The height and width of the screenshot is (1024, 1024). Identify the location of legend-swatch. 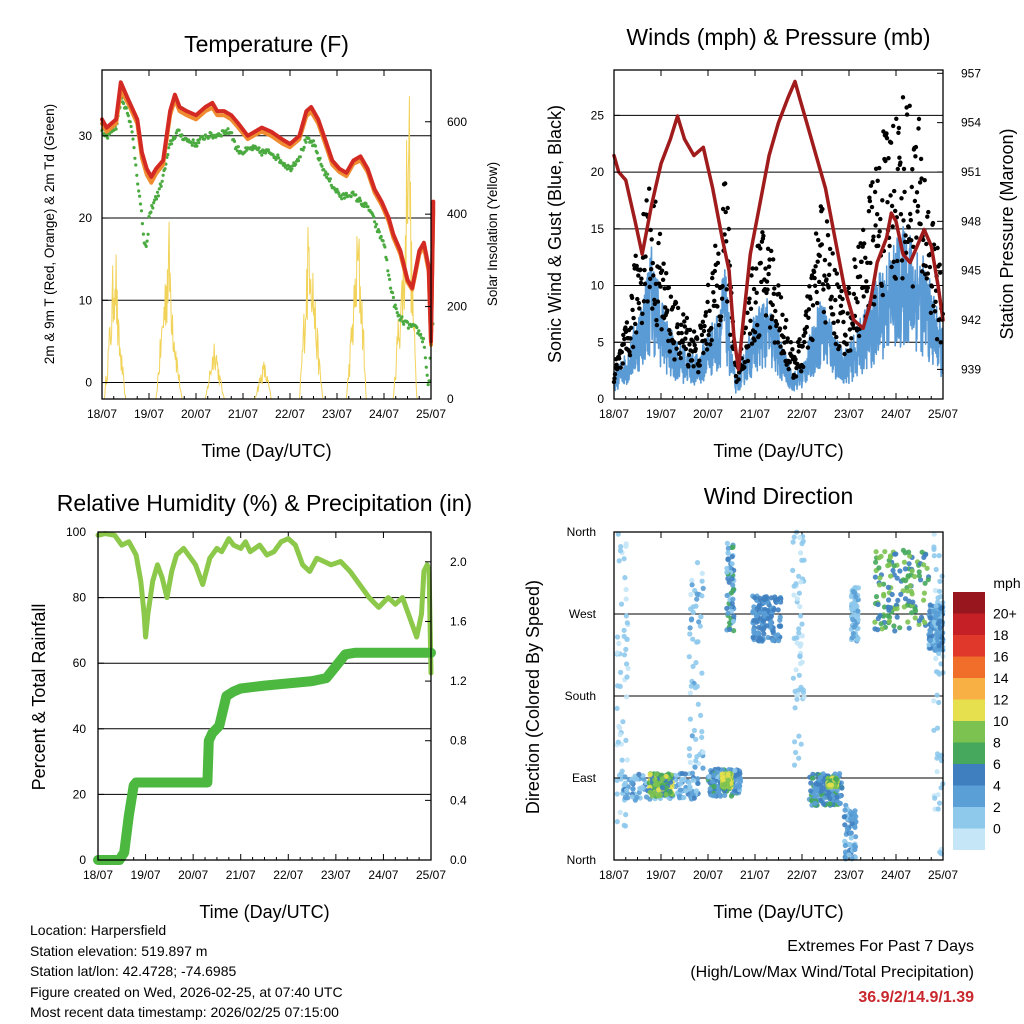
(969, 646).